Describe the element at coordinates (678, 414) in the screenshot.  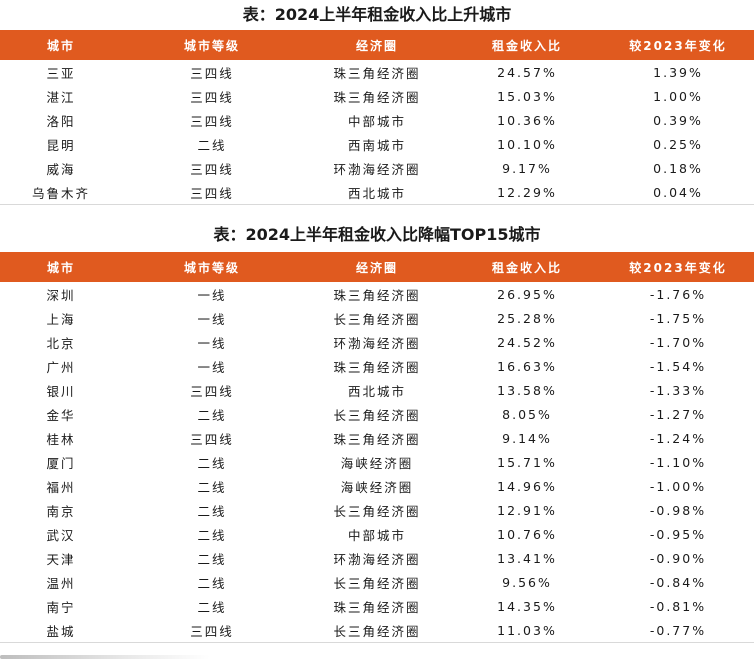
I see `cell-change-vs-2023: -1.27%` at that location.